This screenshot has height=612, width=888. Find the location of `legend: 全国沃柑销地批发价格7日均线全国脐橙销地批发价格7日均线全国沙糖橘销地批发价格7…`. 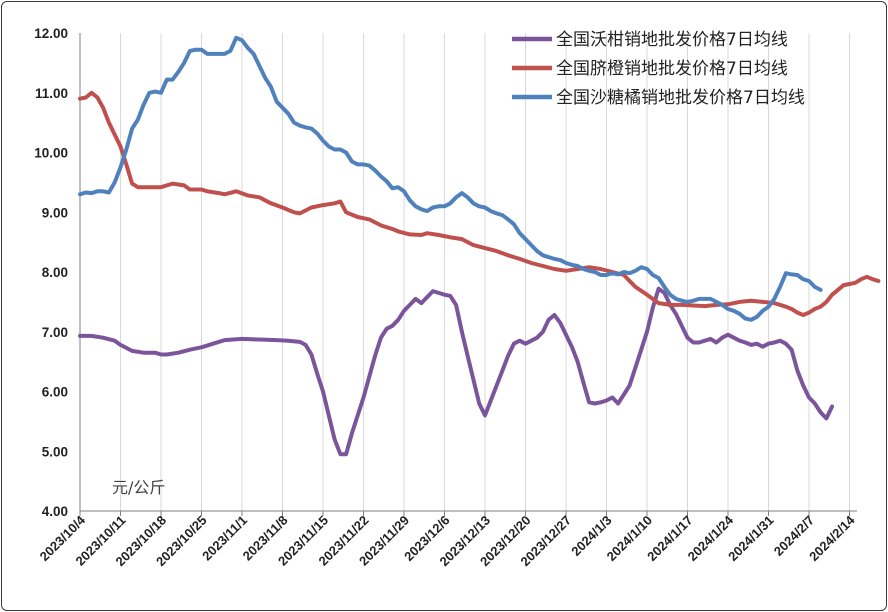

legend: 全国沃柑销地批发价格7日均线全国脐橙销地批发价格7日均线全国沙糖橘销地批发价格7… is located at coordinates (658, 69).